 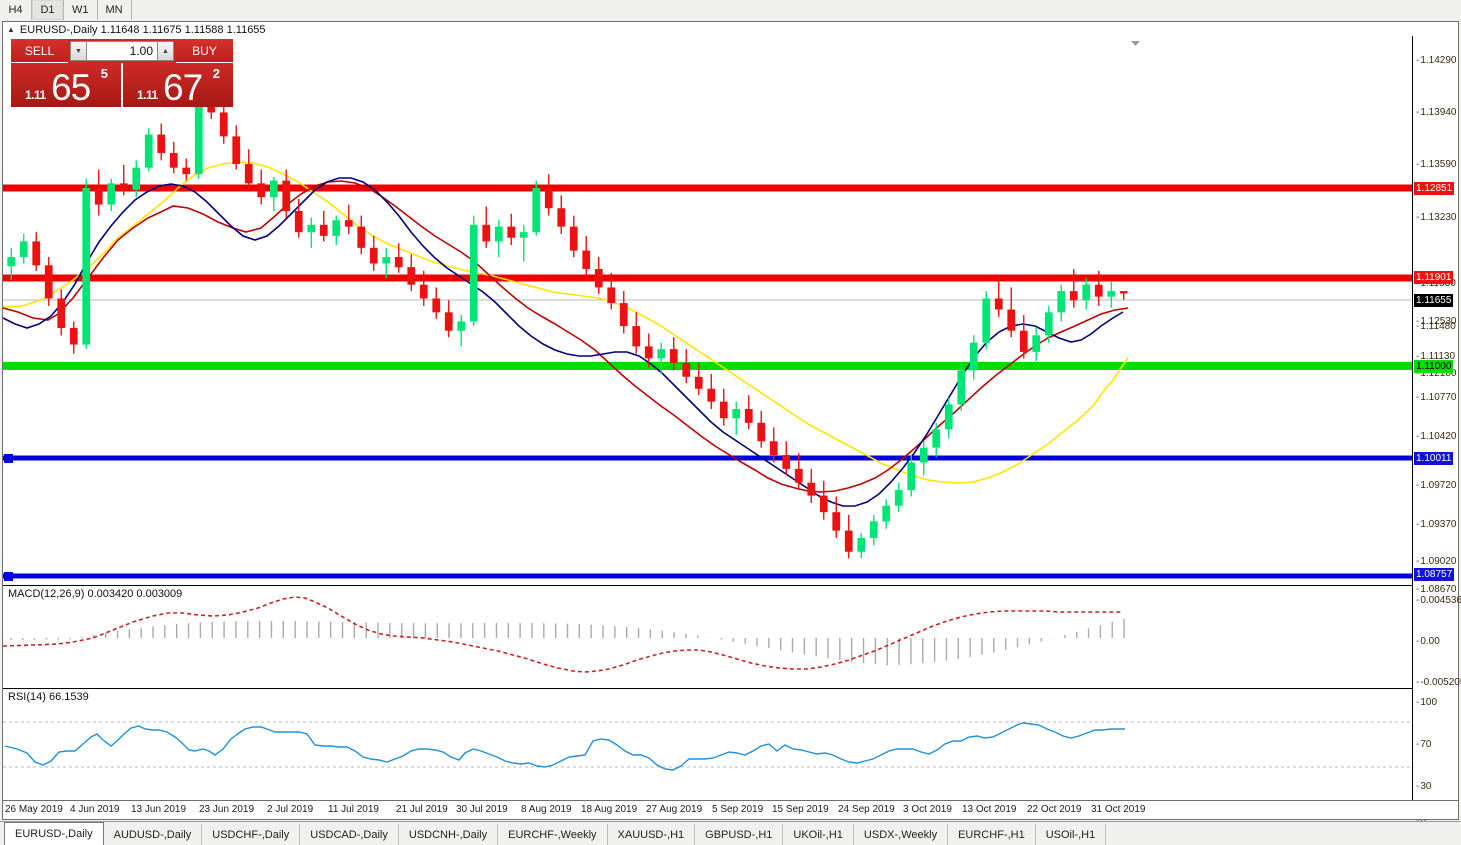 I want to click on chart-tab-xauusd--h1: XAUUSD-,H1, so click(x=652, y=834).